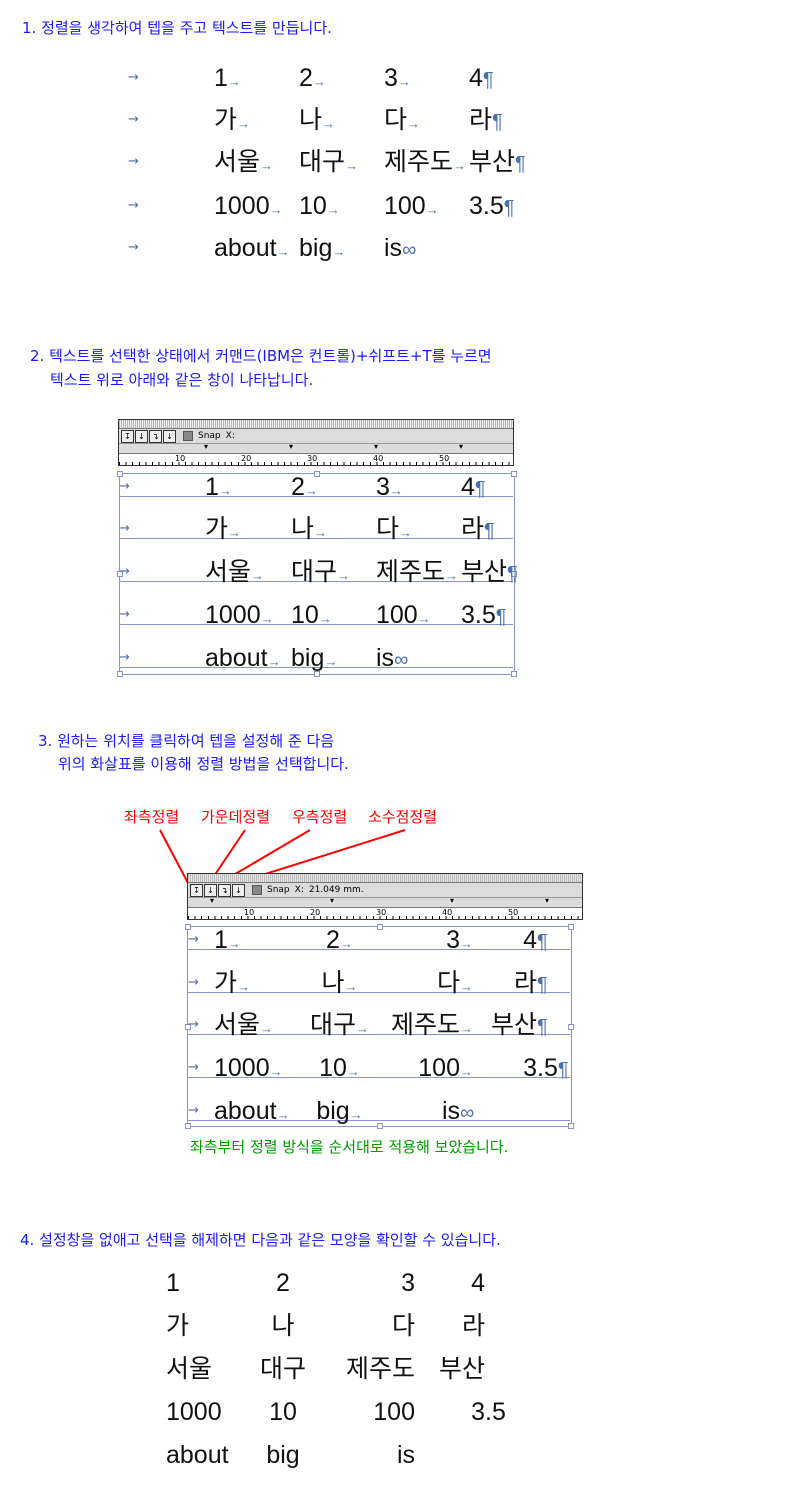 The width and height of the screenshot is (800, 1493). Describe the element at coordinates (315, 912) in the screenshot. I see `ruler-number: 20` at that location.